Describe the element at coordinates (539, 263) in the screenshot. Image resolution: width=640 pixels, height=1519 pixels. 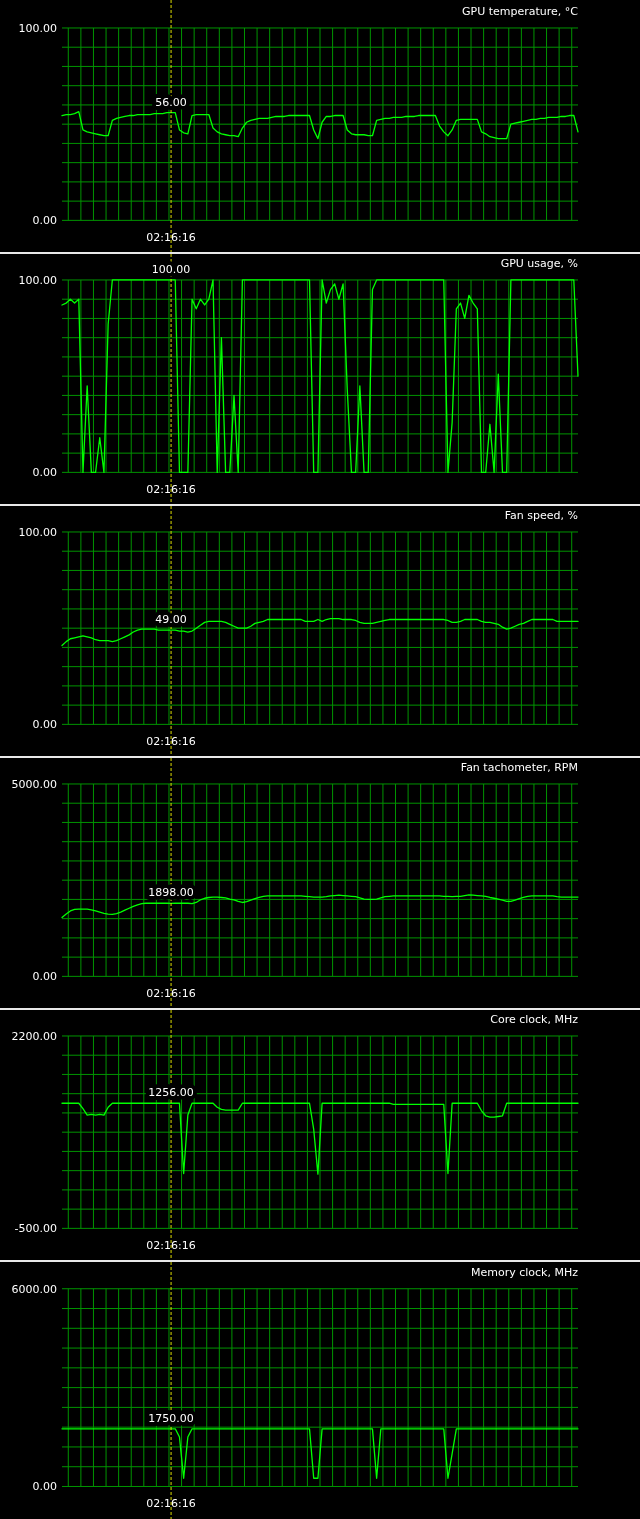
I see `chart-title: GPU usage, %` at that location.